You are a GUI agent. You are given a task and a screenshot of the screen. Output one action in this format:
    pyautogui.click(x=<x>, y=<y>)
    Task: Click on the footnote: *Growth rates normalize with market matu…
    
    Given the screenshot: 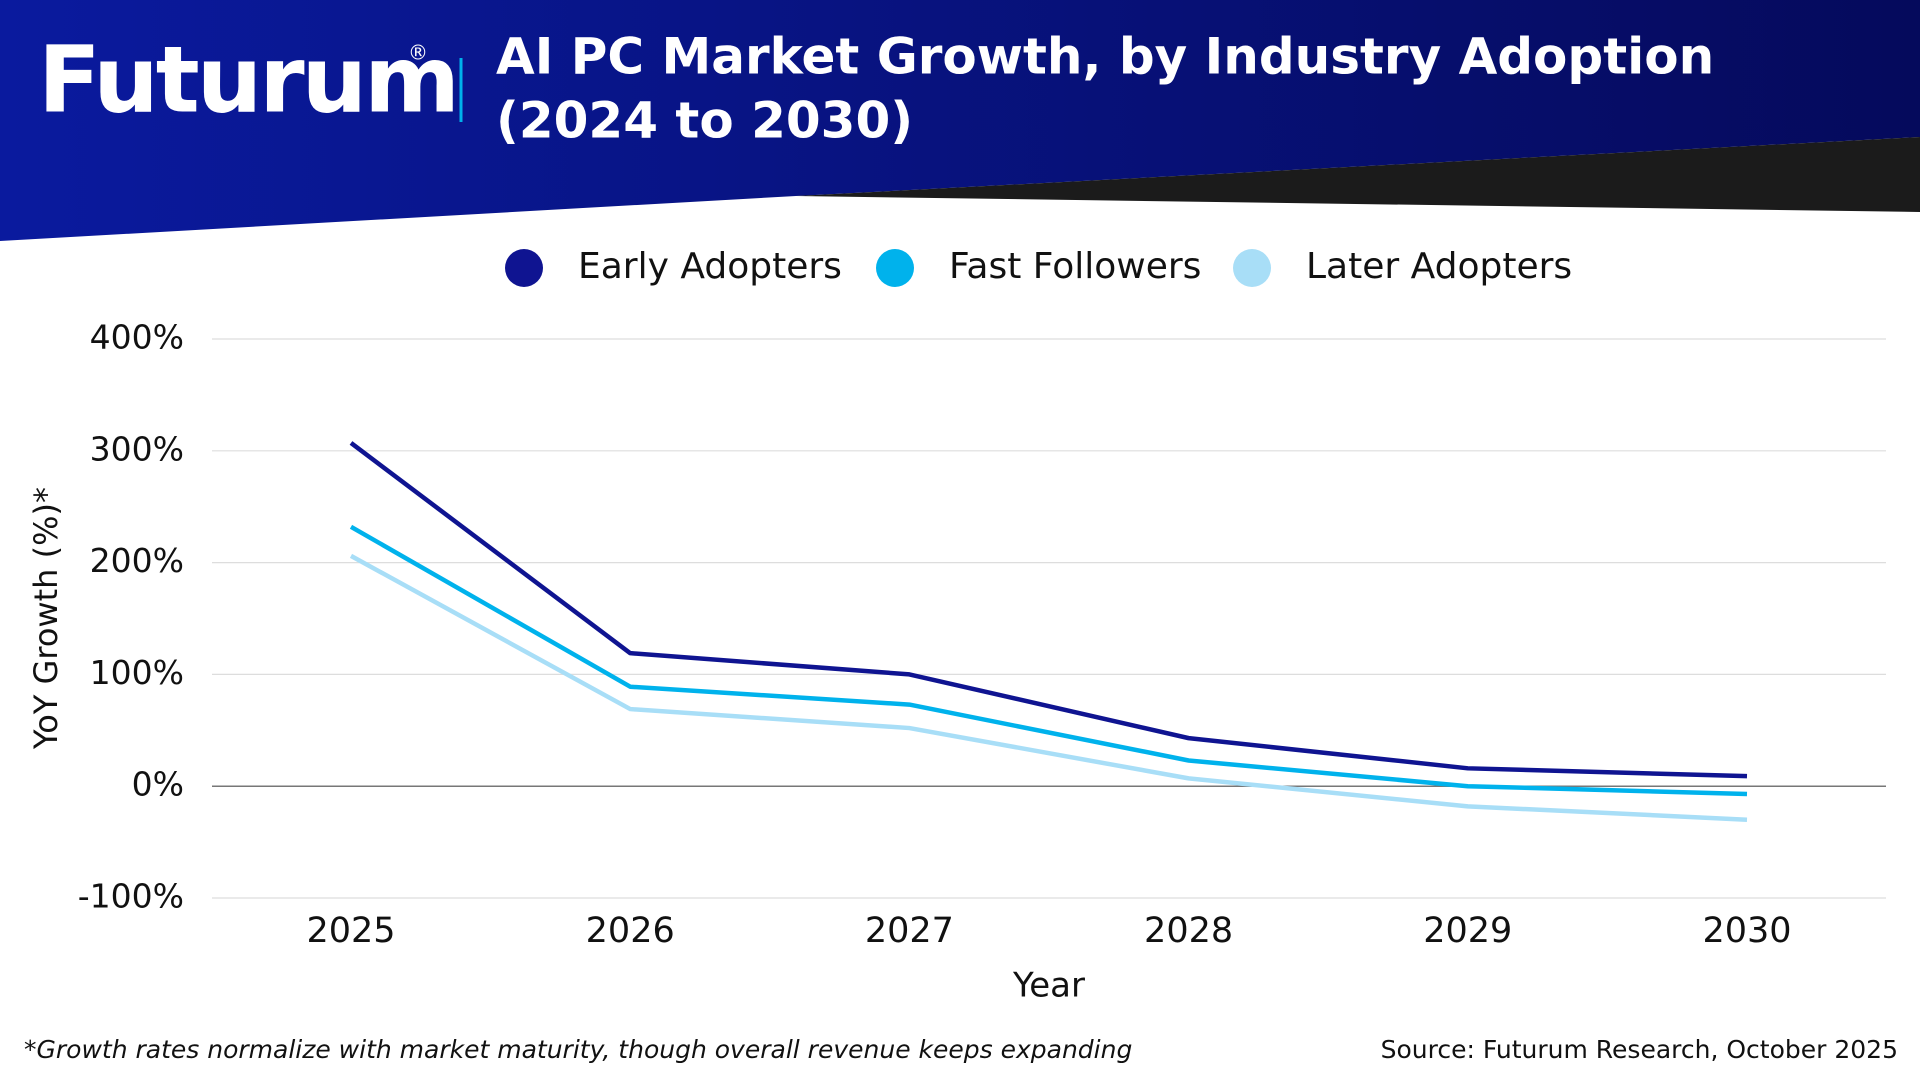 What is the action you would take?
    pyautogui.click(x=578, y=1049)
    